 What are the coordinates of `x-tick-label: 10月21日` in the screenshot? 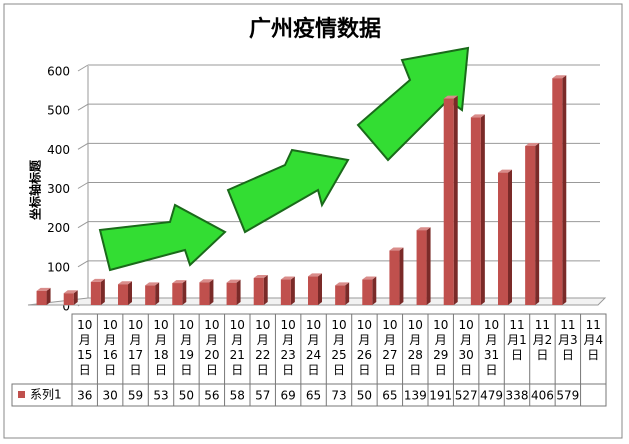 It's located at (237, 347).